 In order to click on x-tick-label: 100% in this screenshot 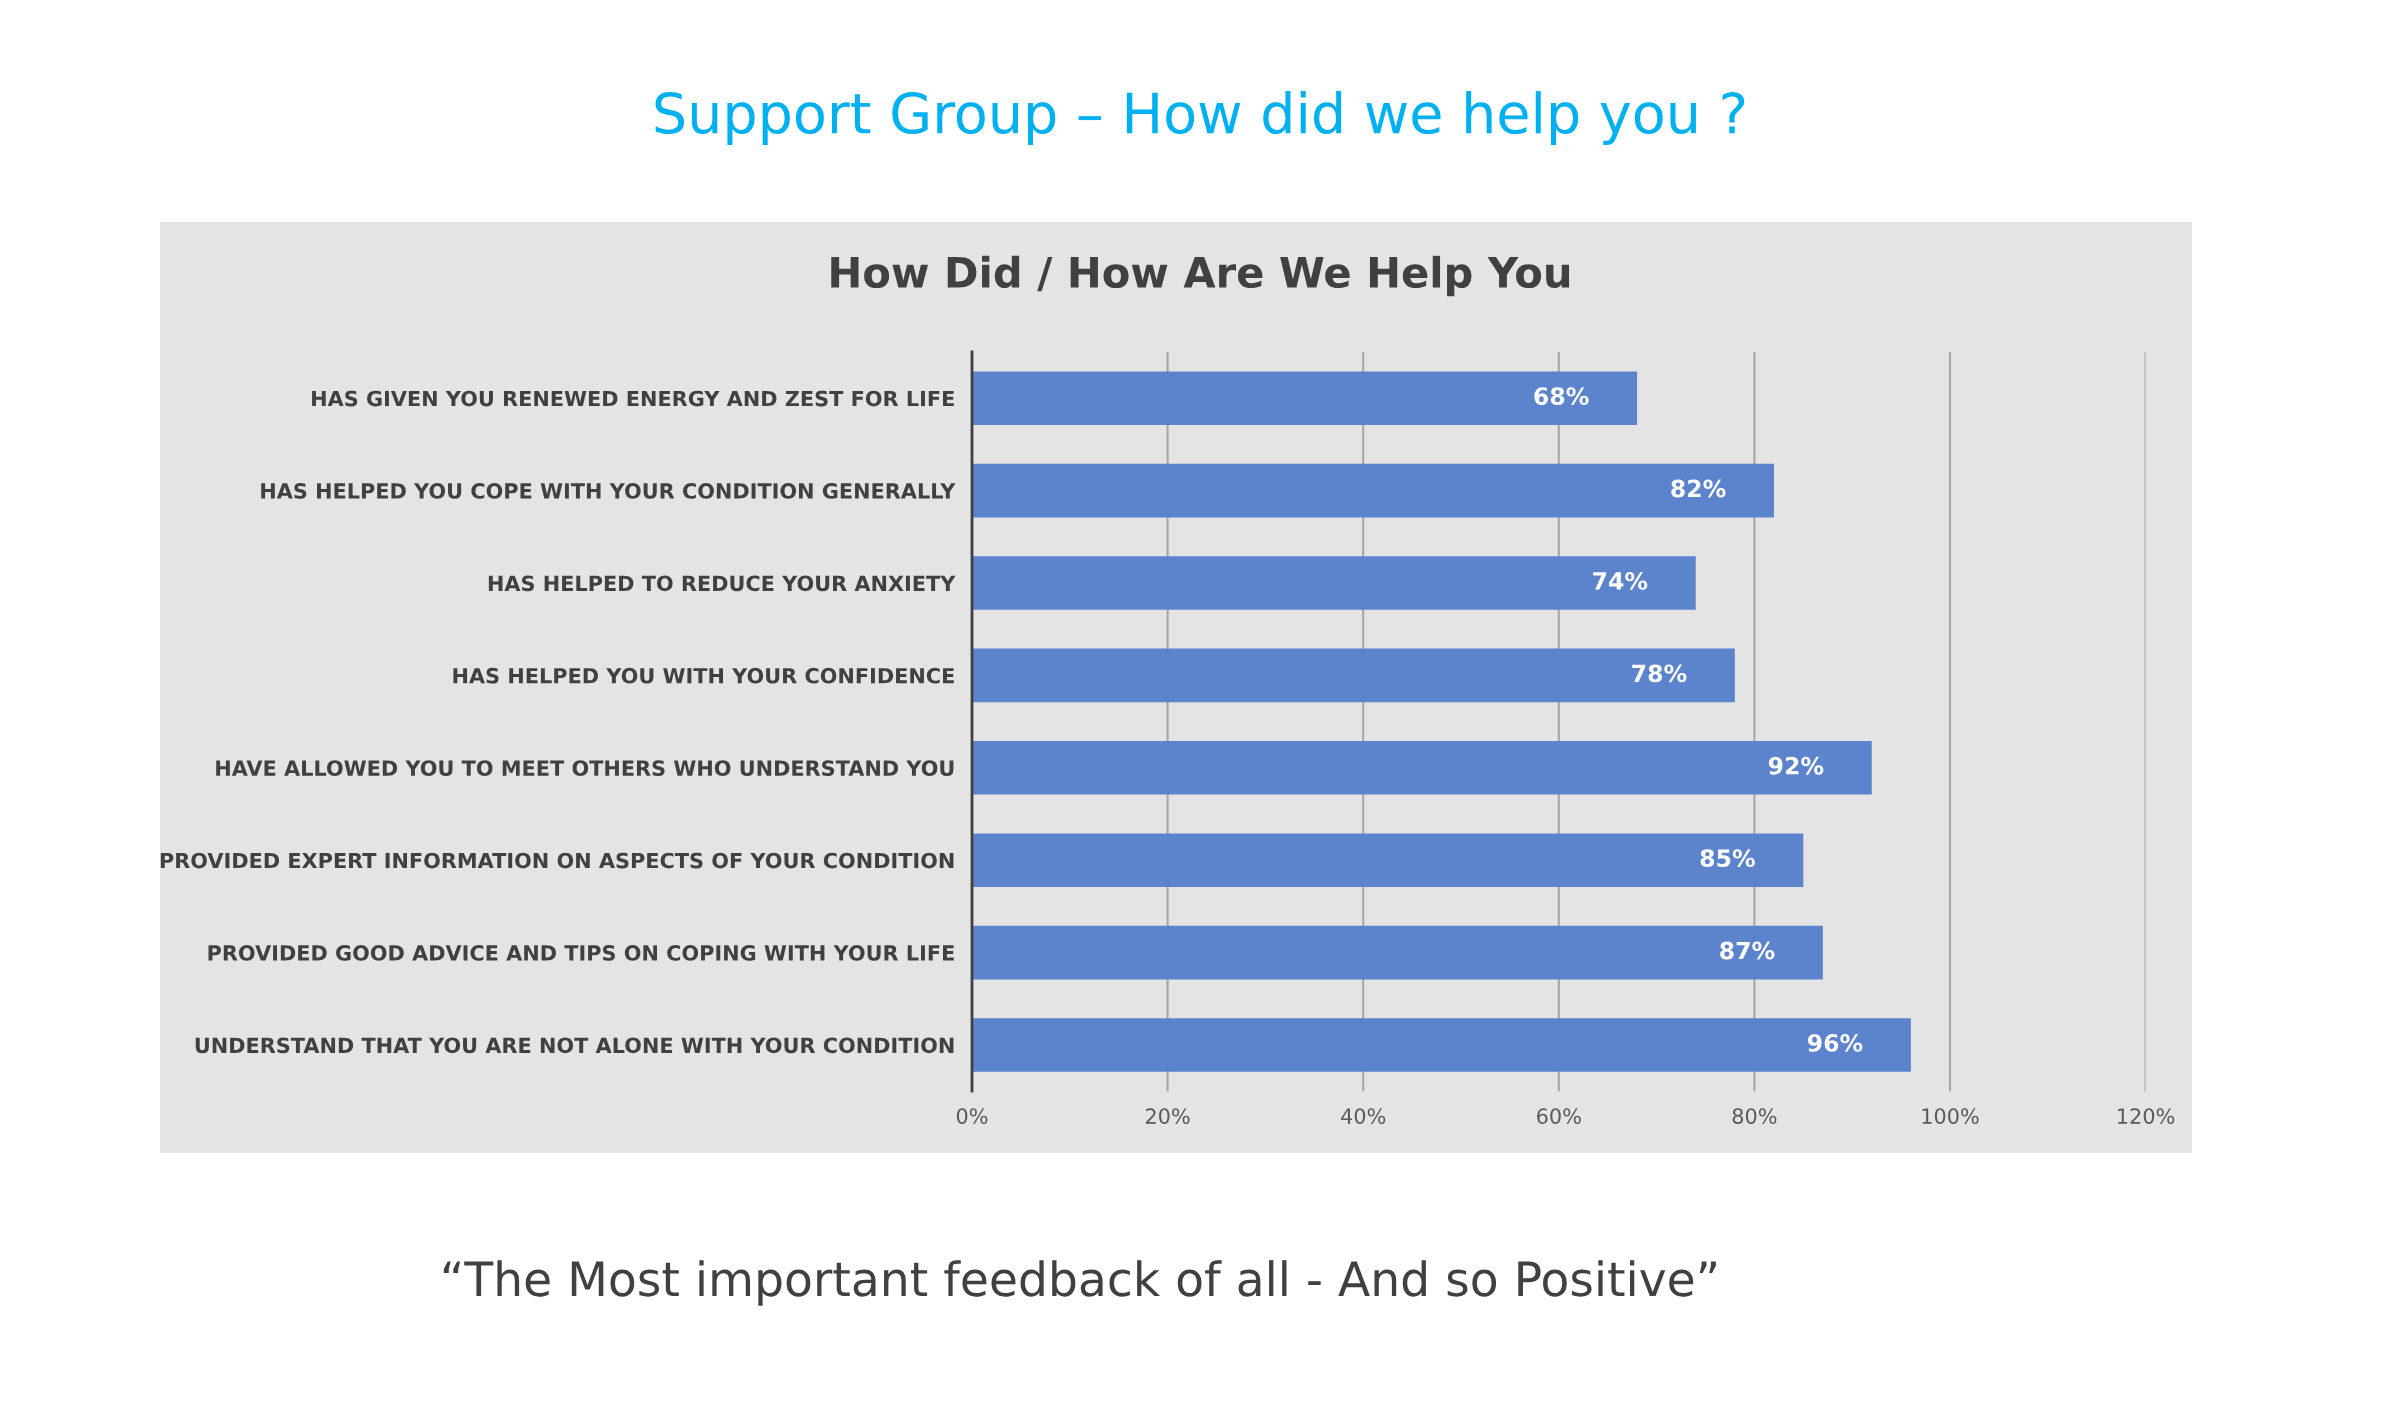, I will do `click(1950, 1116)`.